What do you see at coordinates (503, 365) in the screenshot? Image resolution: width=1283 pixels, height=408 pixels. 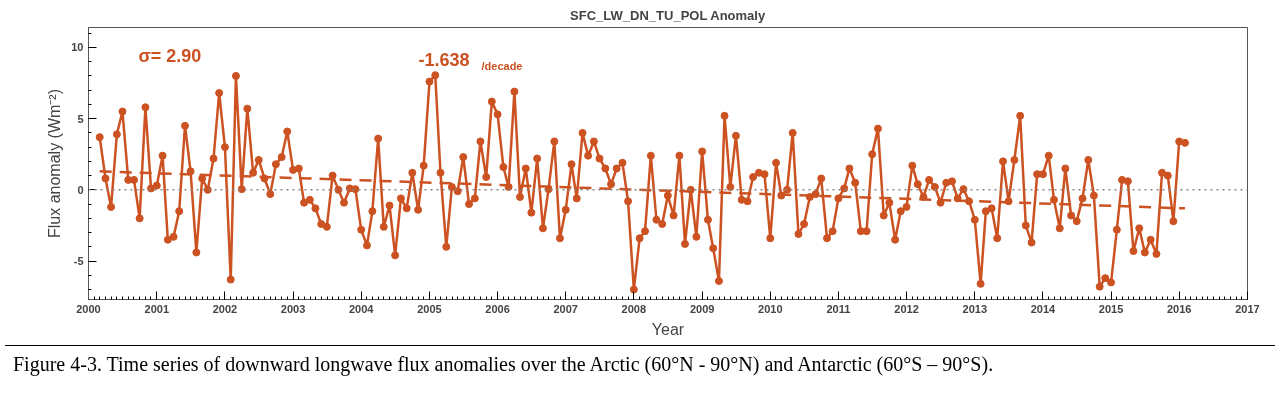 I see `caption: Figure 4-3. Time series of downward longwave flux anomalies over the Arctic (60°N - 90°N) and Antarctic (60°S – 90°S).` at bounding box center [503, 365].